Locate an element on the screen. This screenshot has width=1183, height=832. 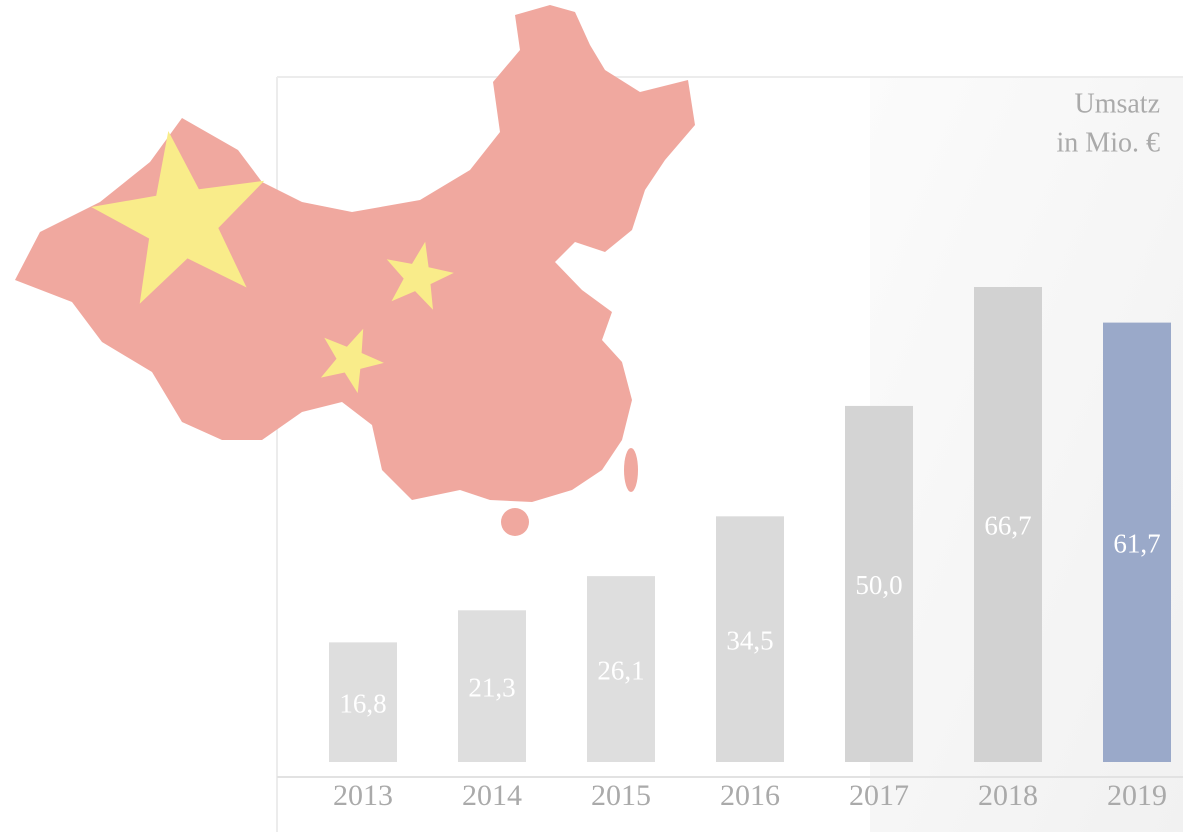
x-tick-label: 2013 is located at coordinates (363, 795).